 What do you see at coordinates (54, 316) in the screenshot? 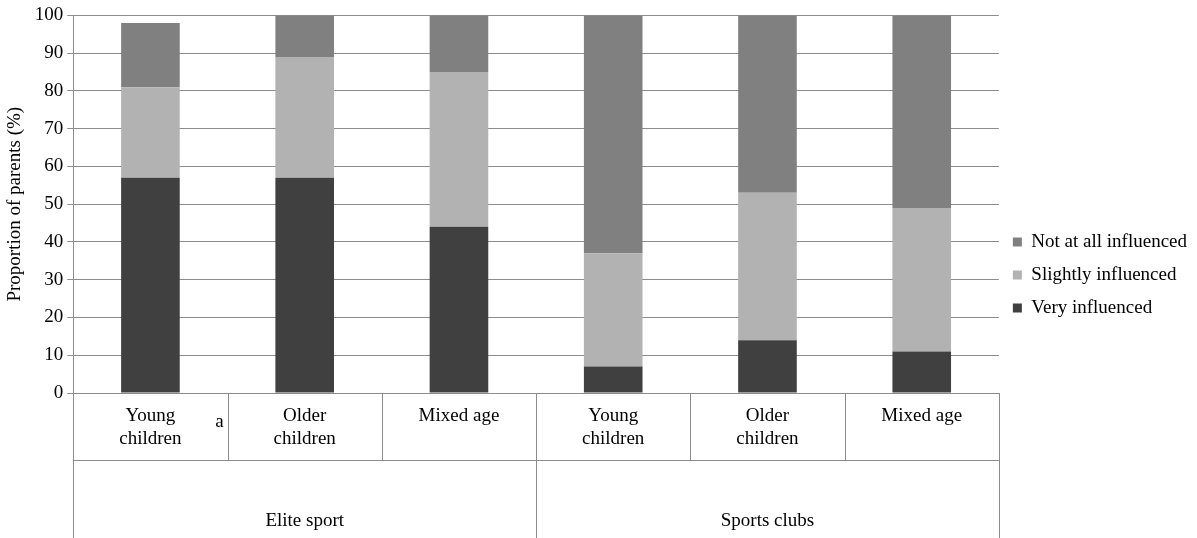
I see `y-tick-label: 20` at bounding box center [54, 316].